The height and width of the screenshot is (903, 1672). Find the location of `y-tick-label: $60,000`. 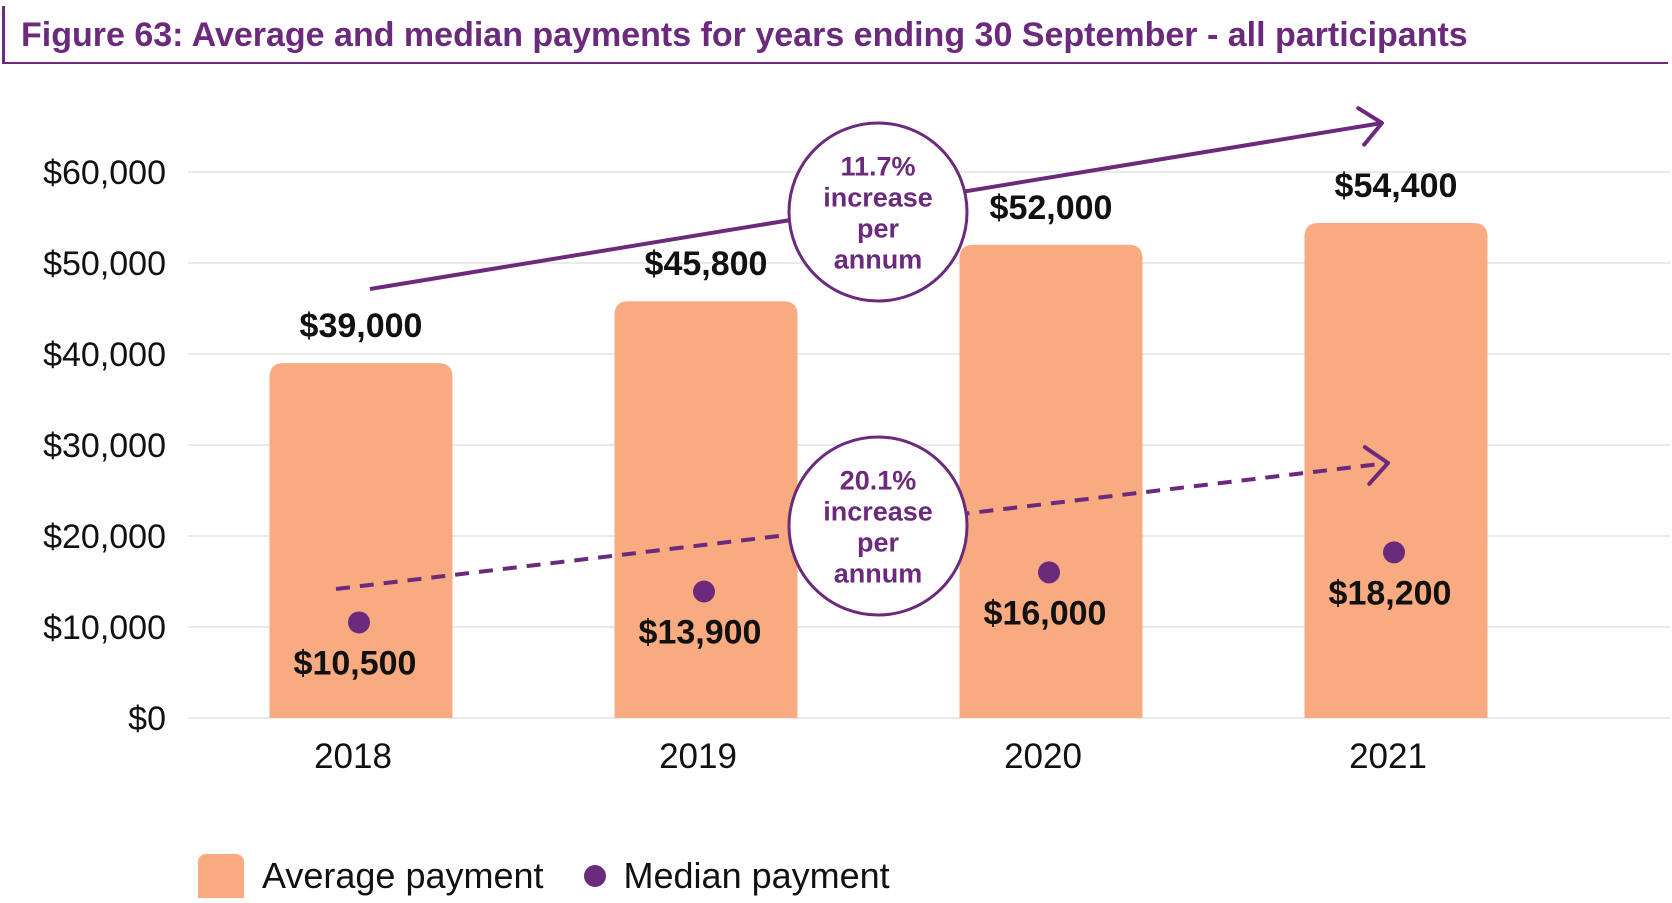

y-tick-label: $60,000 is located at coordinates (104, 173).